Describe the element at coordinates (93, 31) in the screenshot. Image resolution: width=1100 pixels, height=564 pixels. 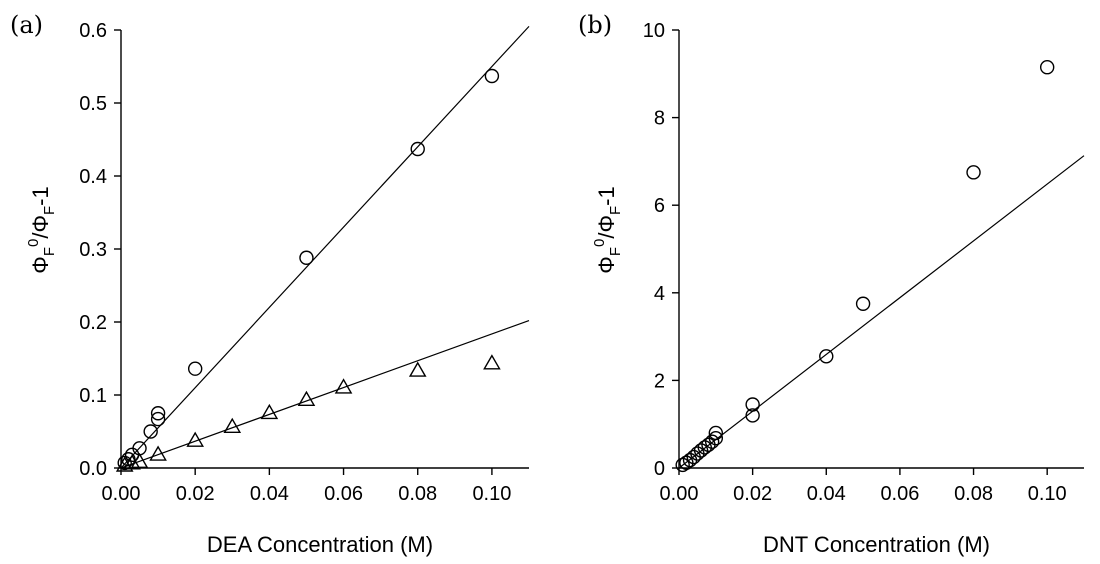
I see `y-tick-label: 0.6` at that location.